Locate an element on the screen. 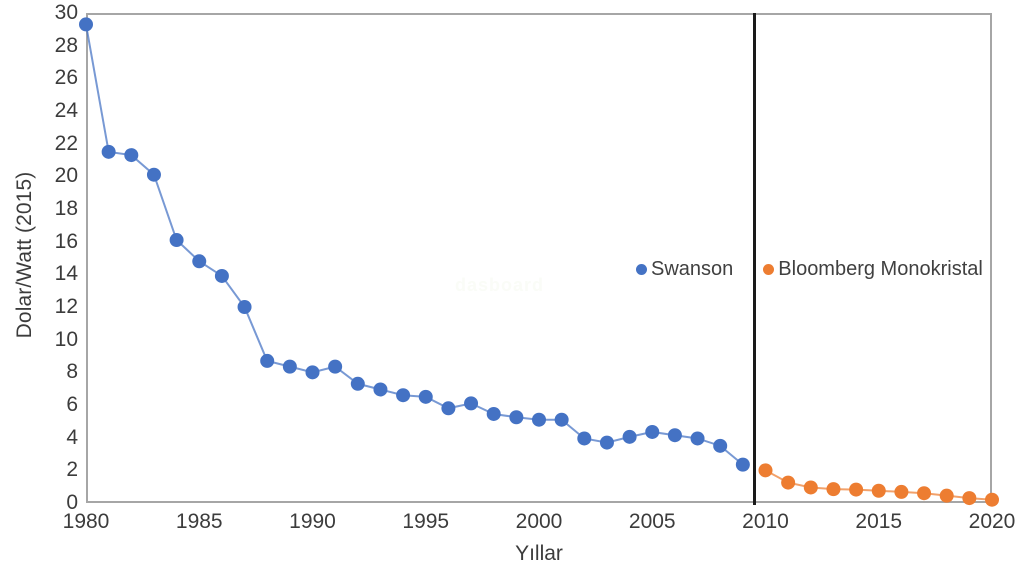 The image size is (1024, 573). y-tick-label: 8 is located at coordinates (72, 372).